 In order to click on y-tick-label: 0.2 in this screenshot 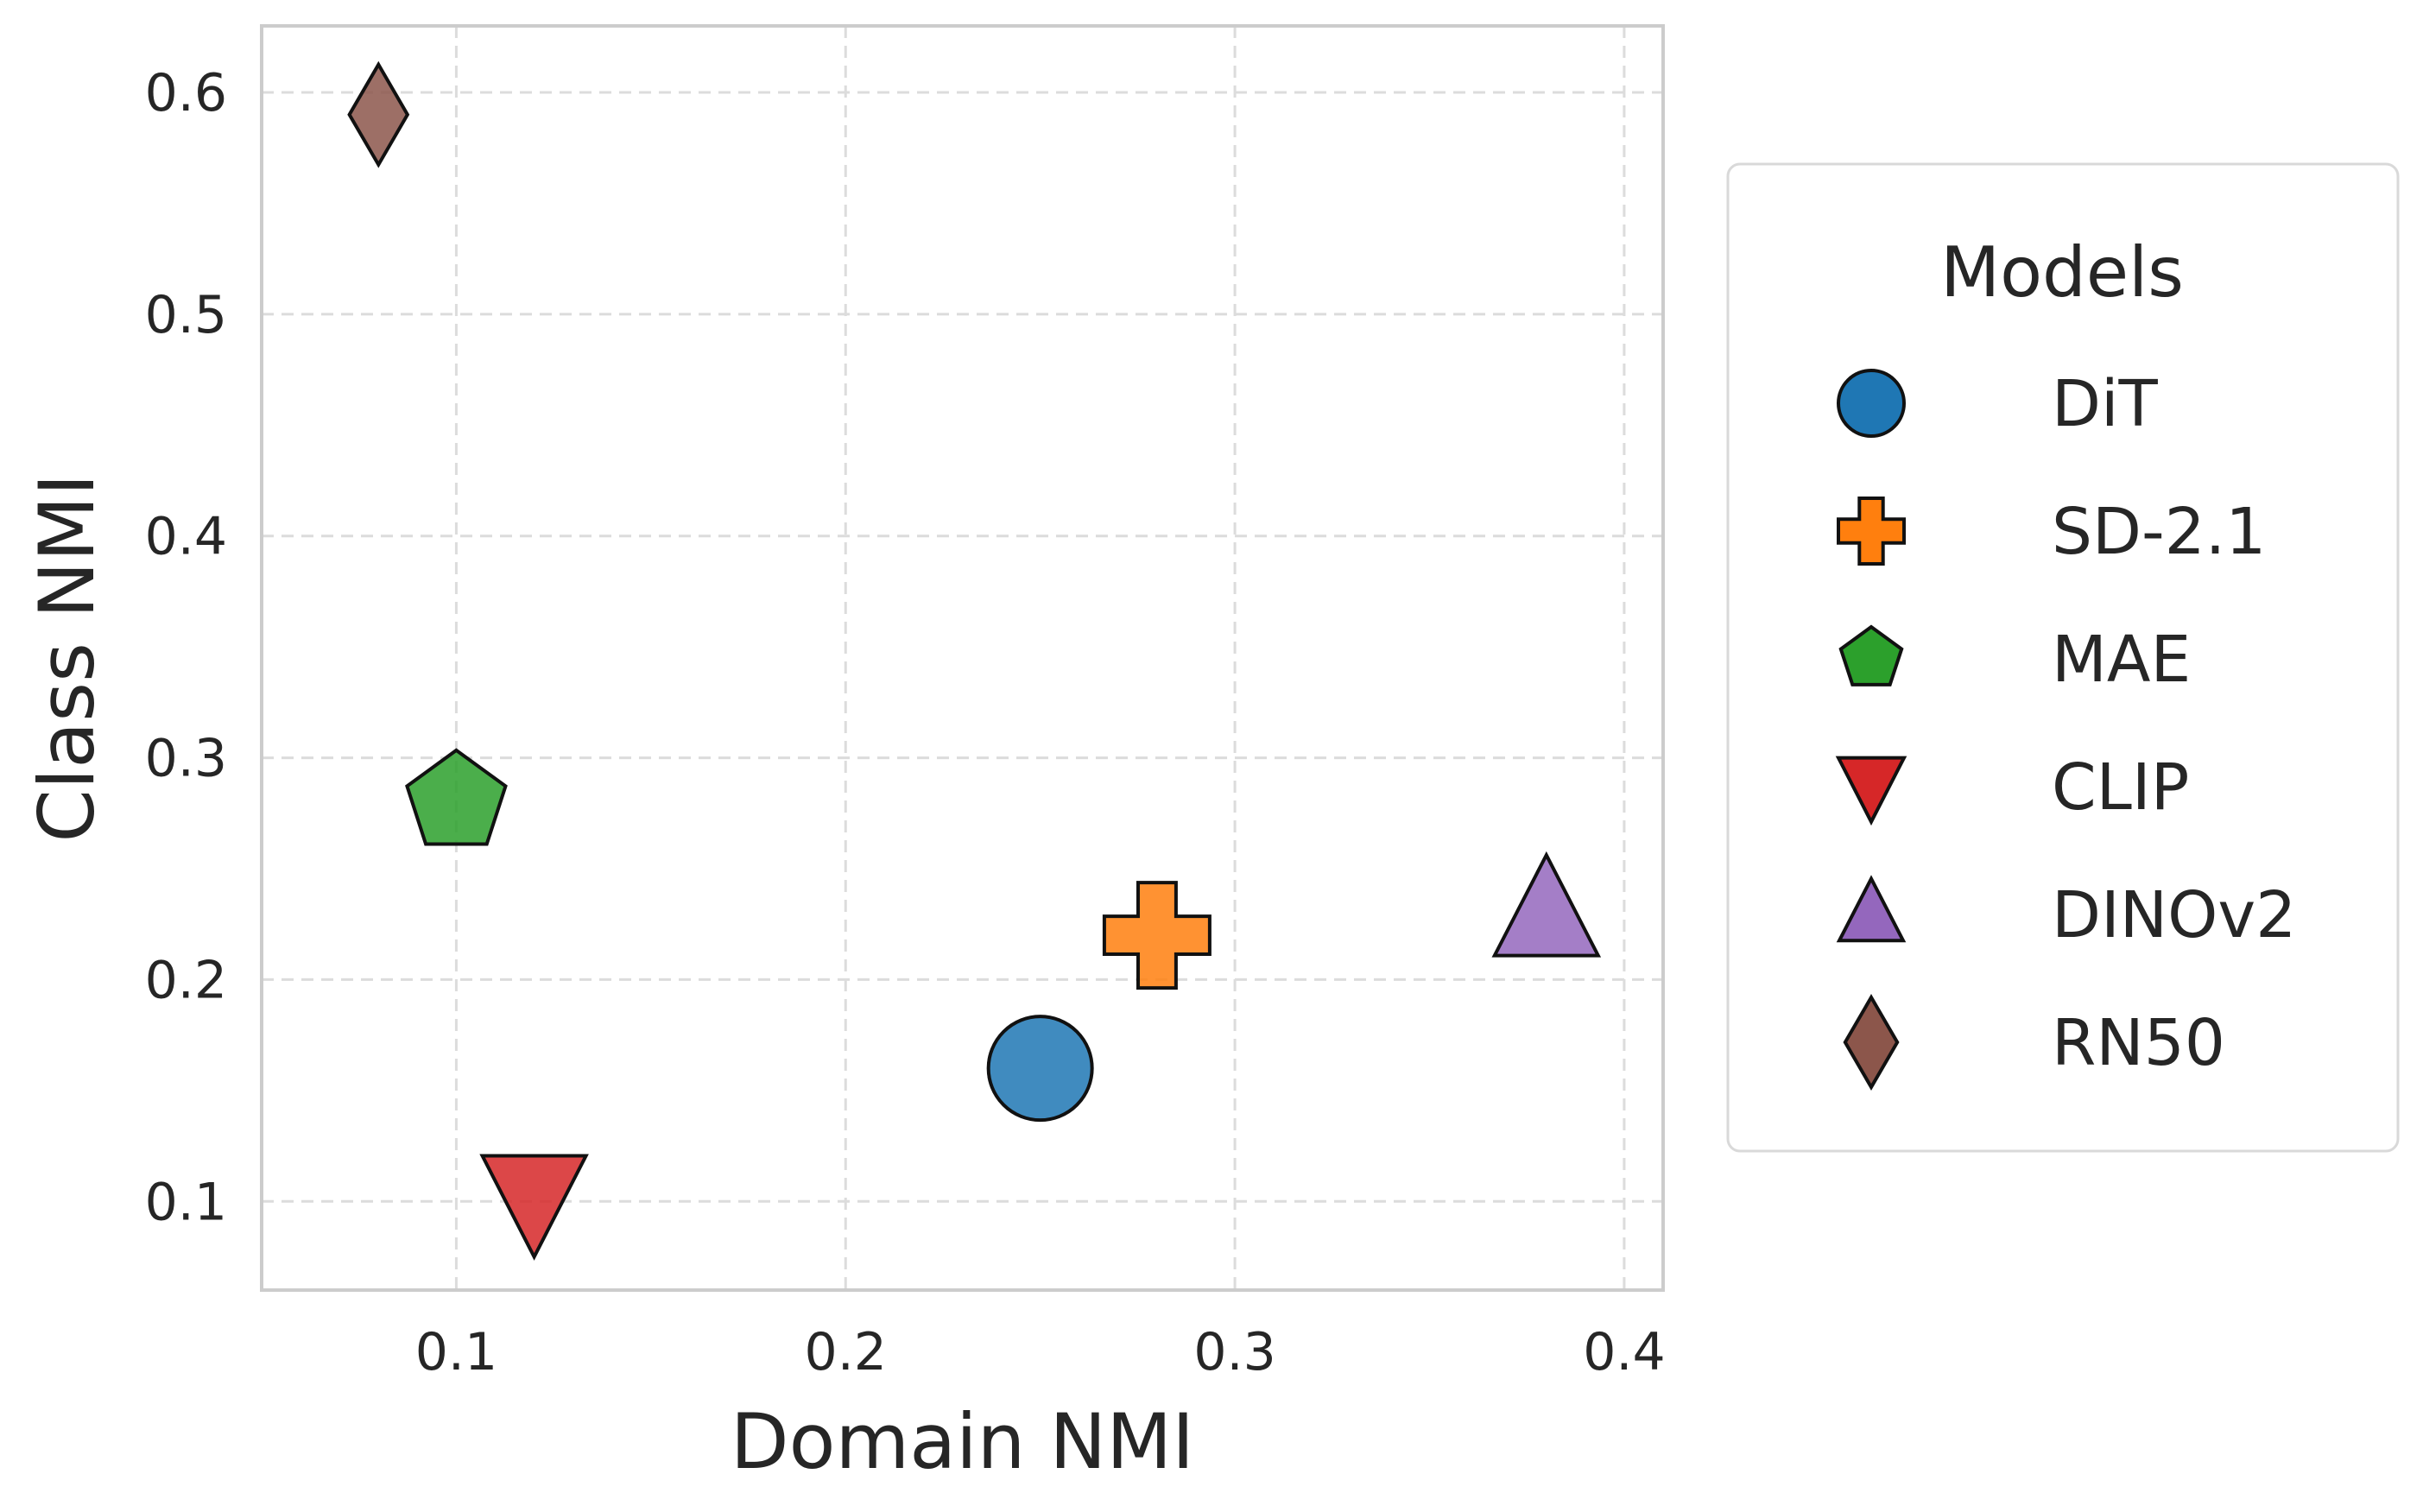, I will do `click(186, 980)`.